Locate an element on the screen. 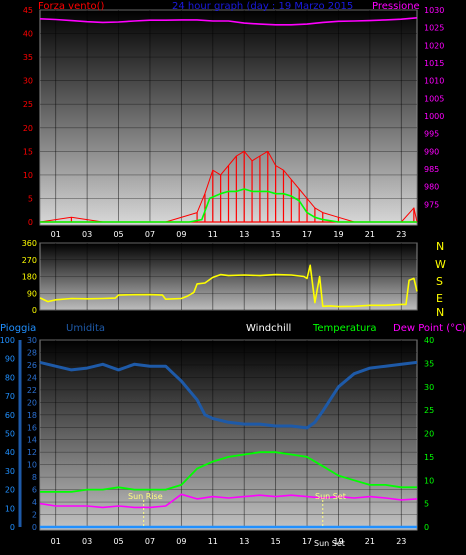 The height and width of the screenshot is (555, 466). direction-tick-label: 90 is located at coordinates (32, 293).